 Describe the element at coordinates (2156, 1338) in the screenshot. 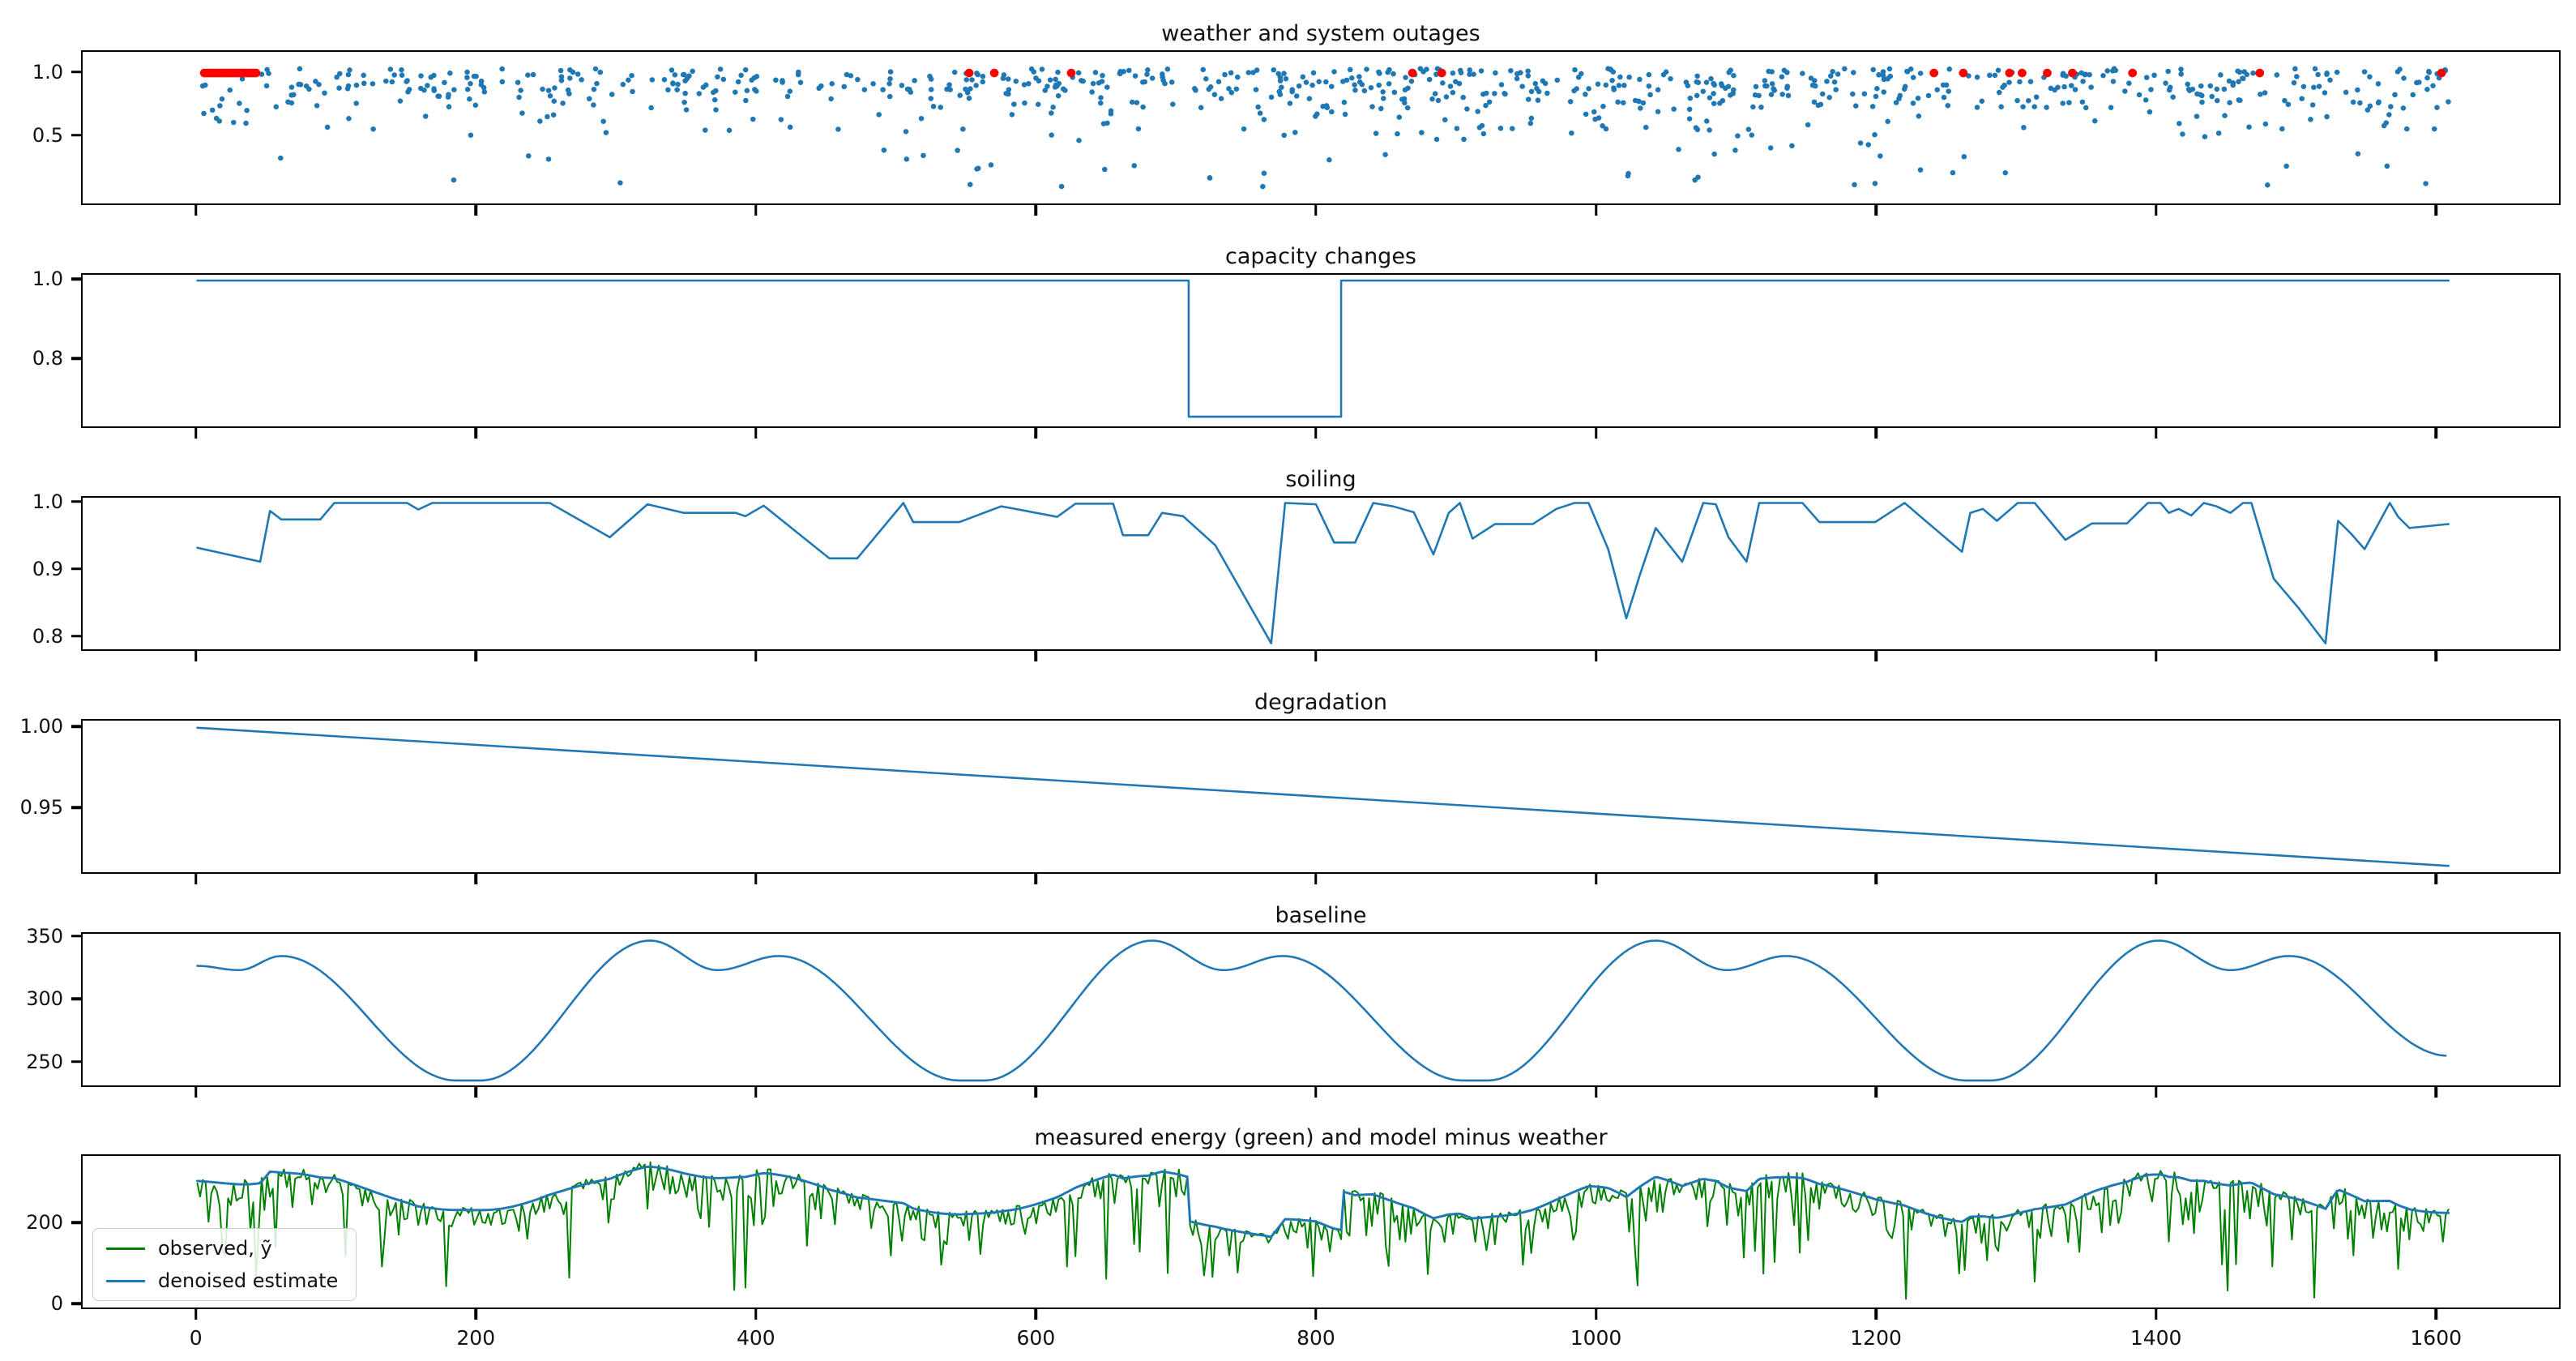

I see `x-tick-label: 1400` at that location.